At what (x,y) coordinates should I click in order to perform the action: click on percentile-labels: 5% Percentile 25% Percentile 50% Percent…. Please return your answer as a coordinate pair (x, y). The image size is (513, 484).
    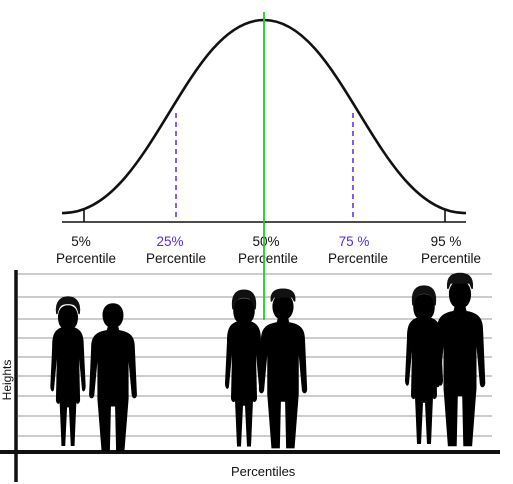
    Looking at the image, I should click on (268, 250).